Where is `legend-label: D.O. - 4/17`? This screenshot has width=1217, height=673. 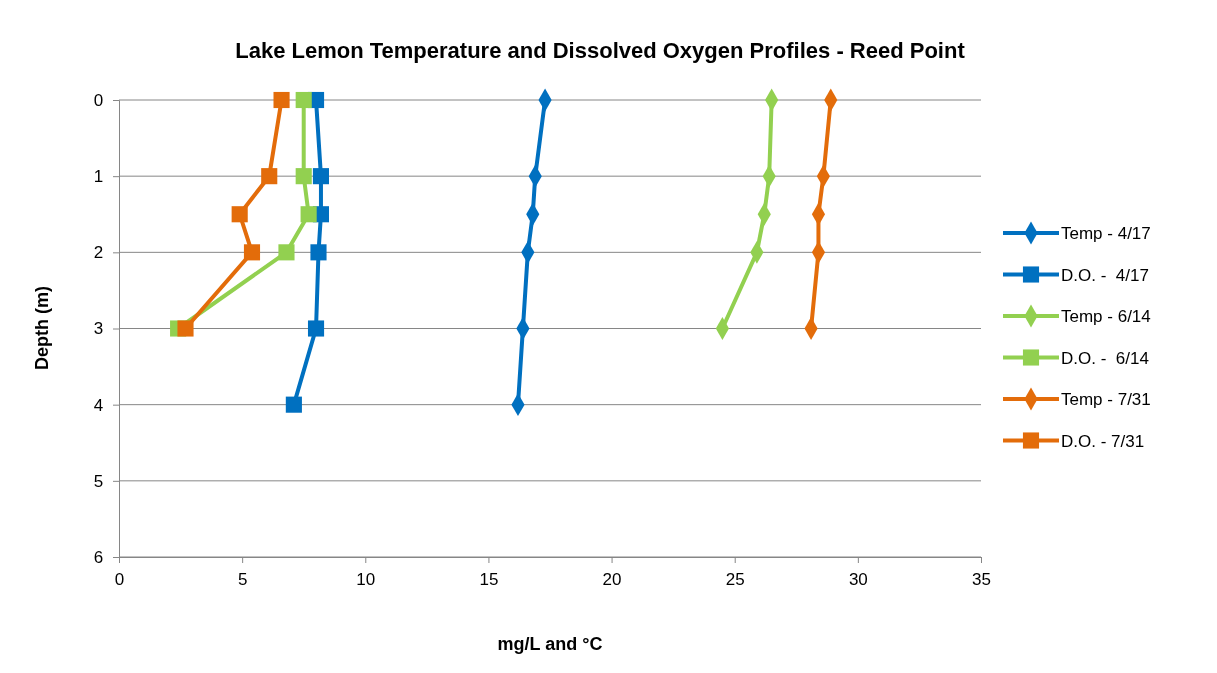 legend-label: D.O. - 4/17 is located at coordinates (1105, 275).